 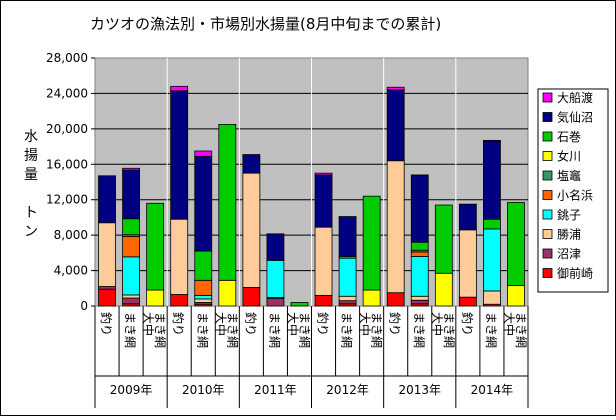 I want to click on y-tick-label: 8,000, so click(x=71, y=235).